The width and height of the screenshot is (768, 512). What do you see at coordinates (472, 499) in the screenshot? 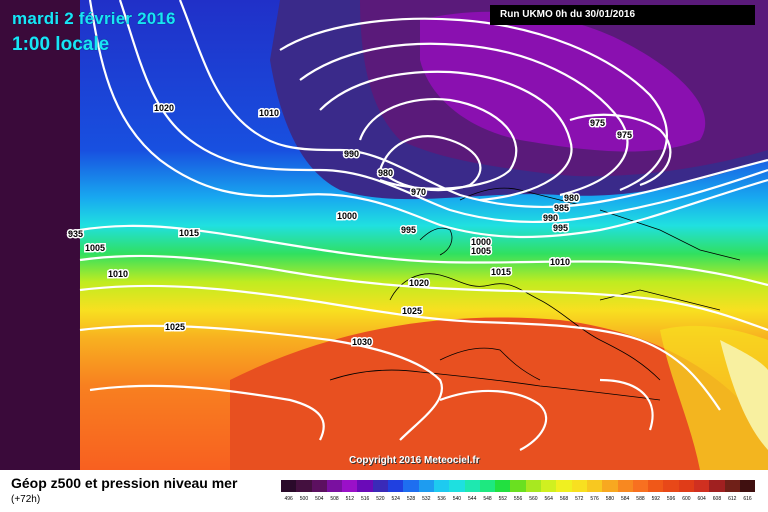
I see `legend-label: 544` at bounding box center [472, 499].